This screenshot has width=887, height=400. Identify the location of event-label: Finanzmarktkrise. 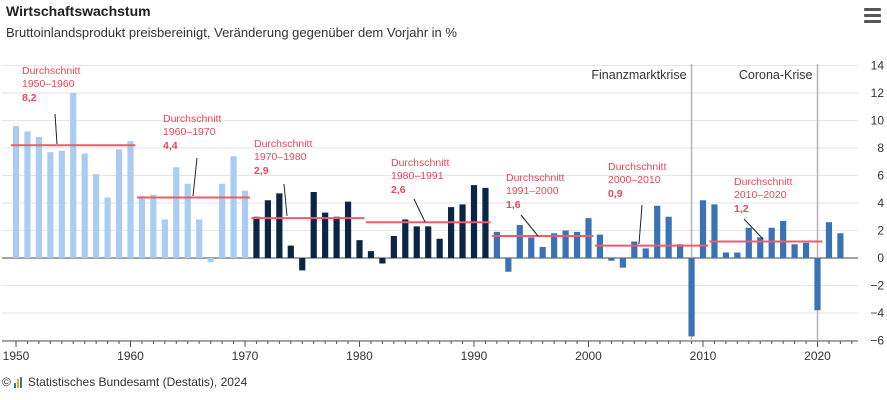
(638, 75).